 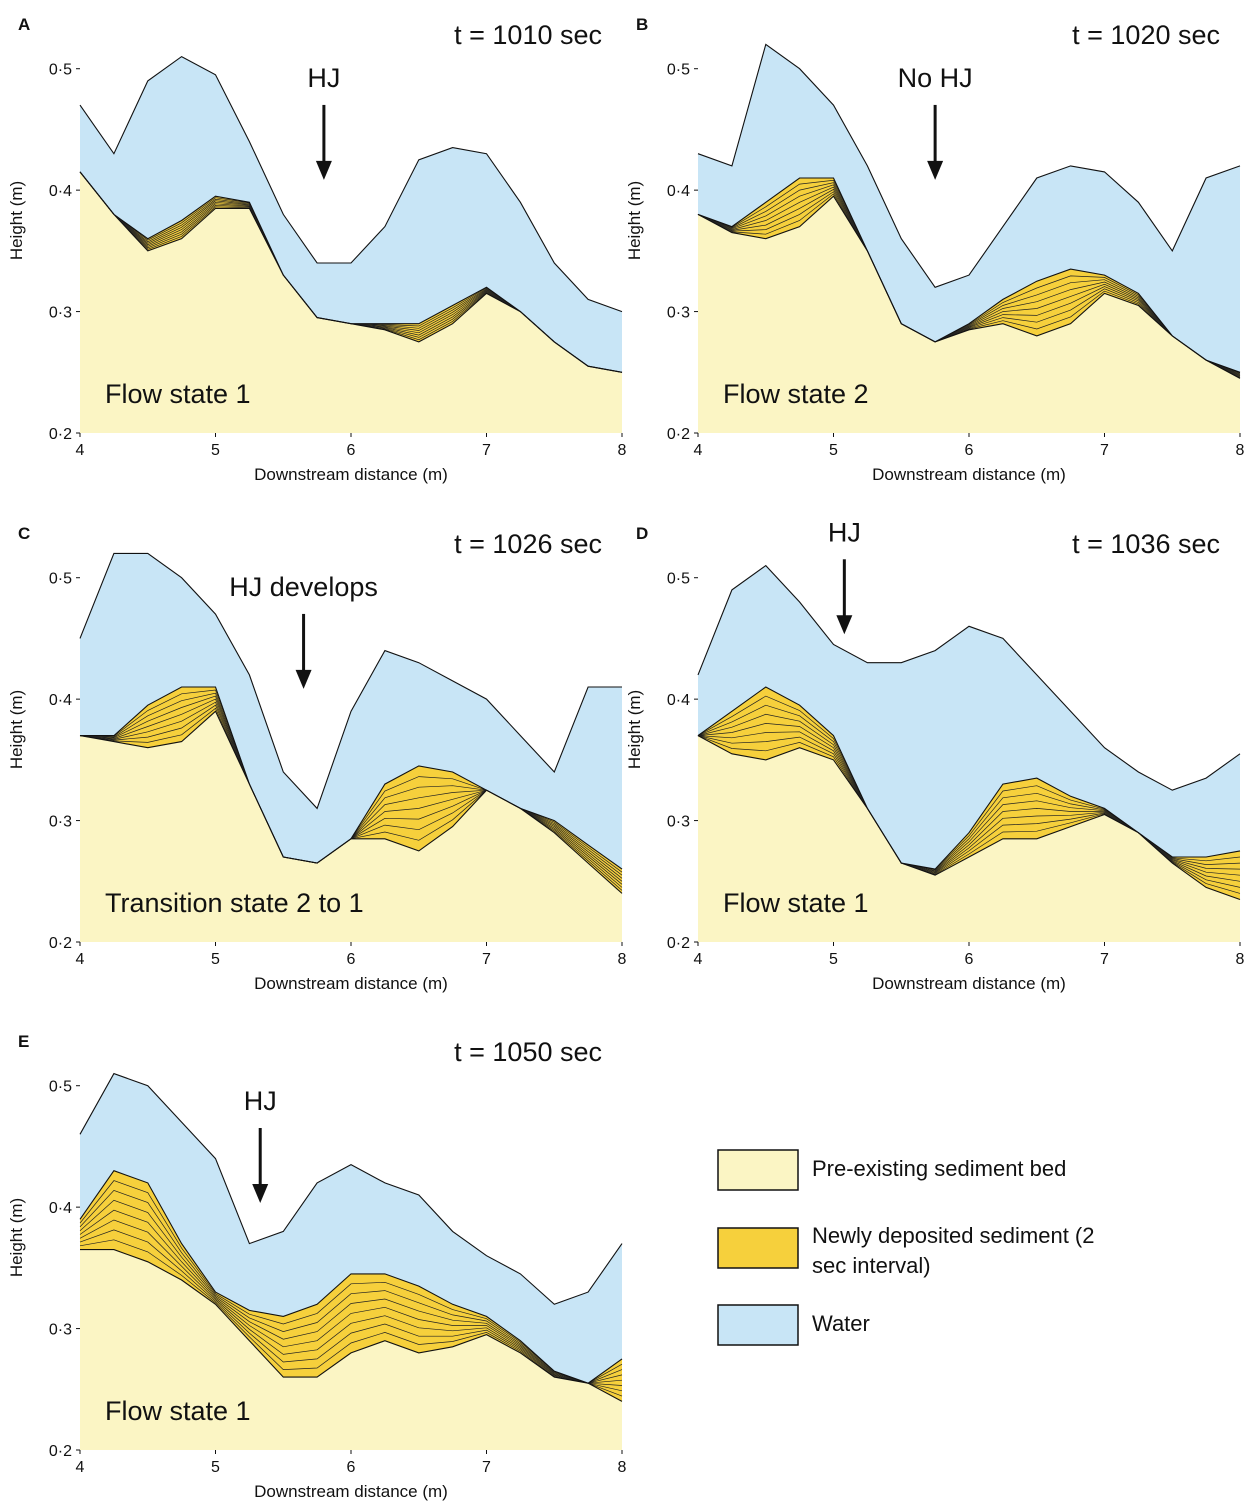 I want to click on panel-letter: D, so click(x=642, y=533).